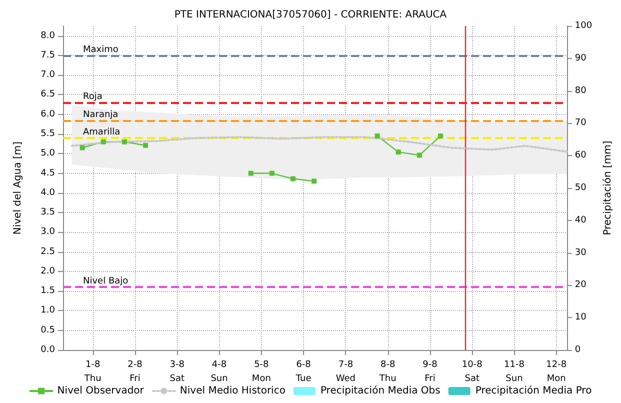 This screenshot has width=621, height=403. I want to click on y2-tick-label: 100, so click(583, 26).